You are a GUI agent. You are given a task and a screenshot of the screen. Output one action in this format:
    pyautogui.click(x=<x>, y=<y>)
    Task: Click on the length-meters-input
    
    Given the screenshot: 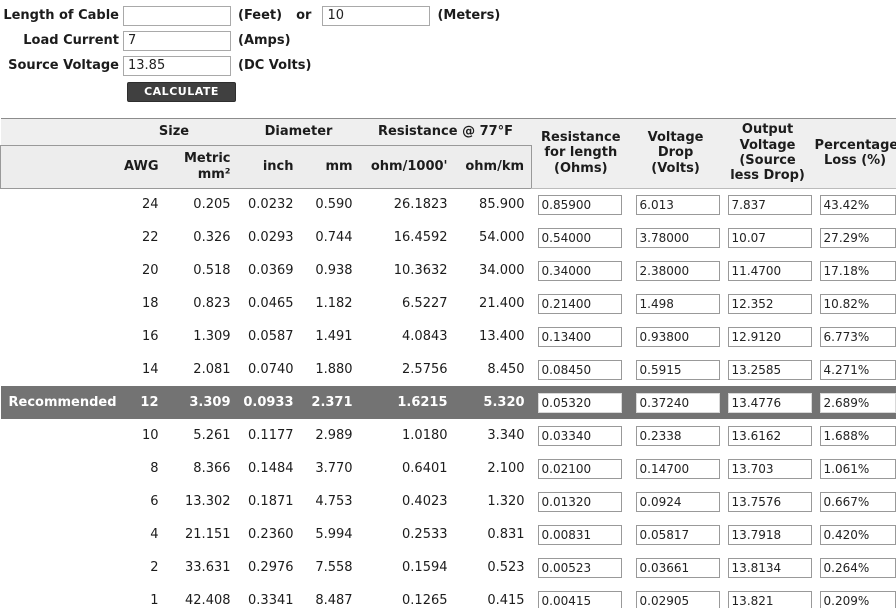 What is the action you would take?
    pyautogui.click(x=376, y=15)
    